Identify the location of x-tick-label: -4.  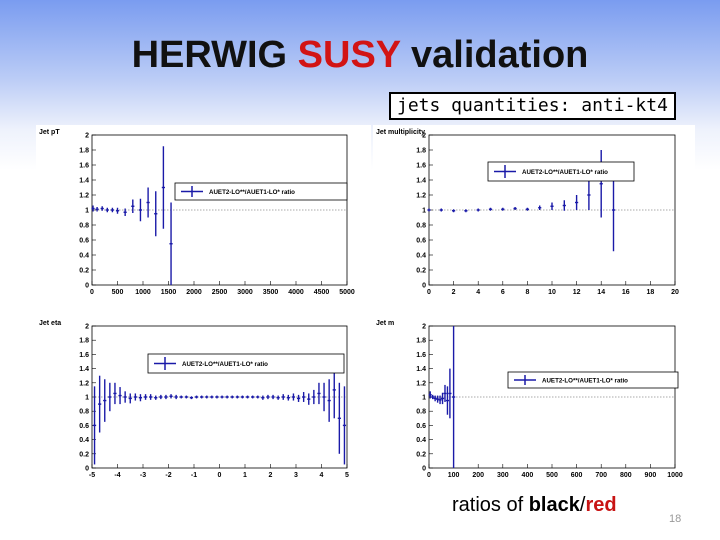
(117, 475).